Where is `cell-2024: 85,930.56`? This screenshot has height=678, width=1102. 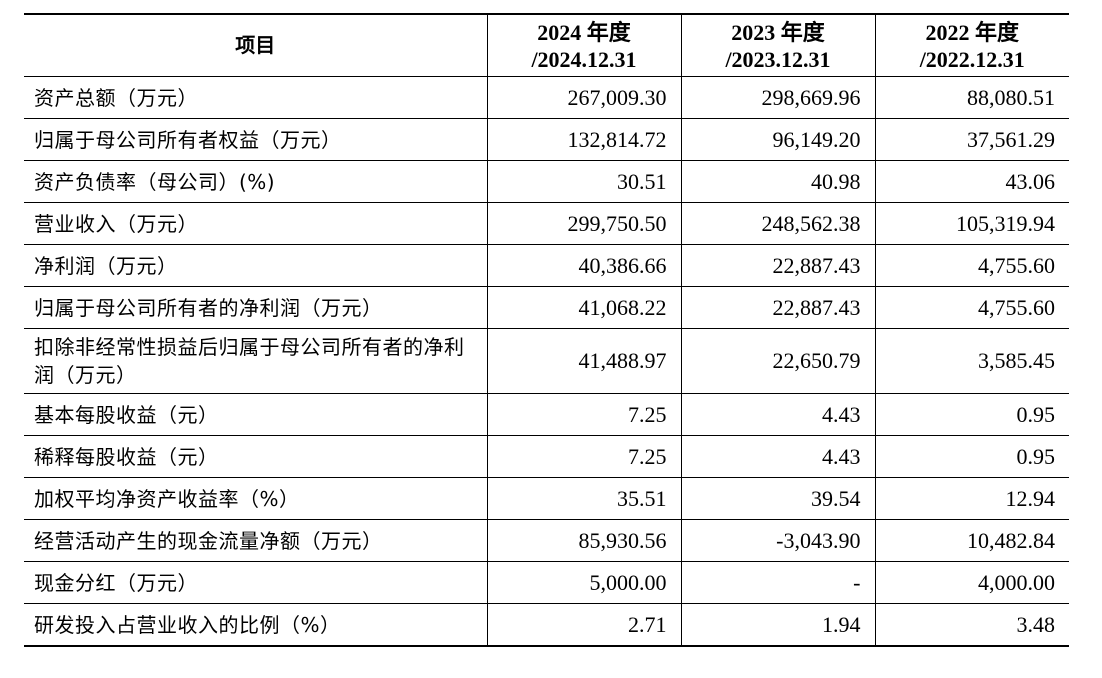
cell-2024: 85,930.56 is located at coordinates (583, 540).